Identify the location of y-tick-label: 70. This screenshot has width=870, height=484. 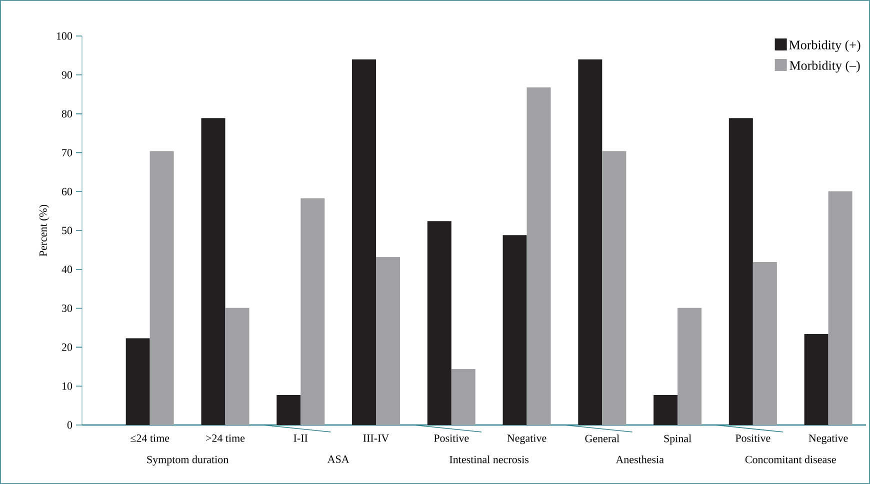
(67, 152).